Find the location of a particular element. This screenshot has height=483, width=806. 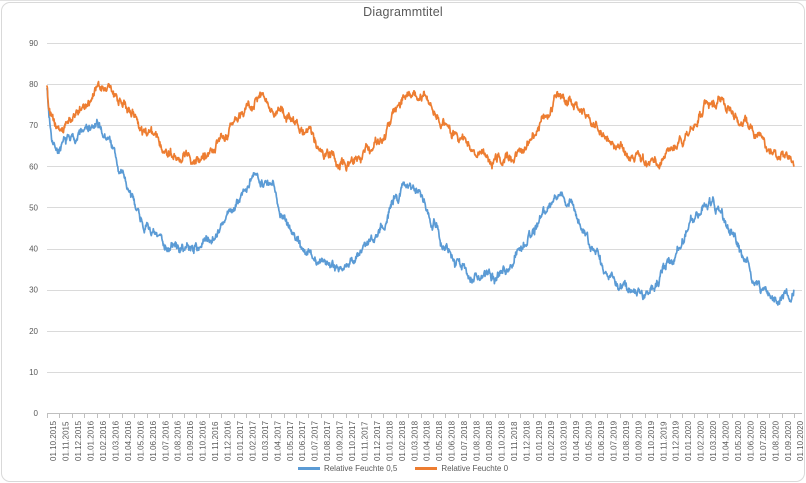

svg-text: 01.04.2020 is located at coordinates (726, 440).